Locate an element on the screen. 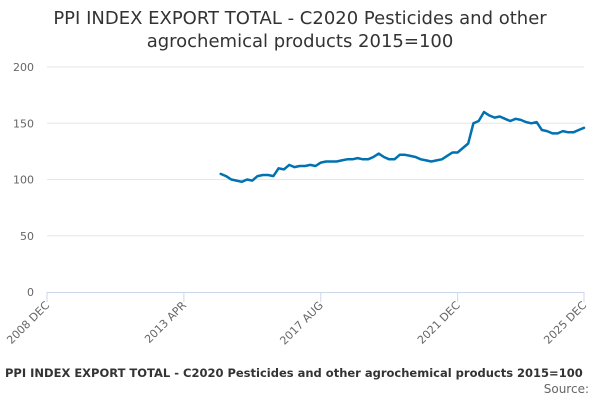  y-axis-ticks: 0 50 100 150 200 is located at coordinates (23, 180).